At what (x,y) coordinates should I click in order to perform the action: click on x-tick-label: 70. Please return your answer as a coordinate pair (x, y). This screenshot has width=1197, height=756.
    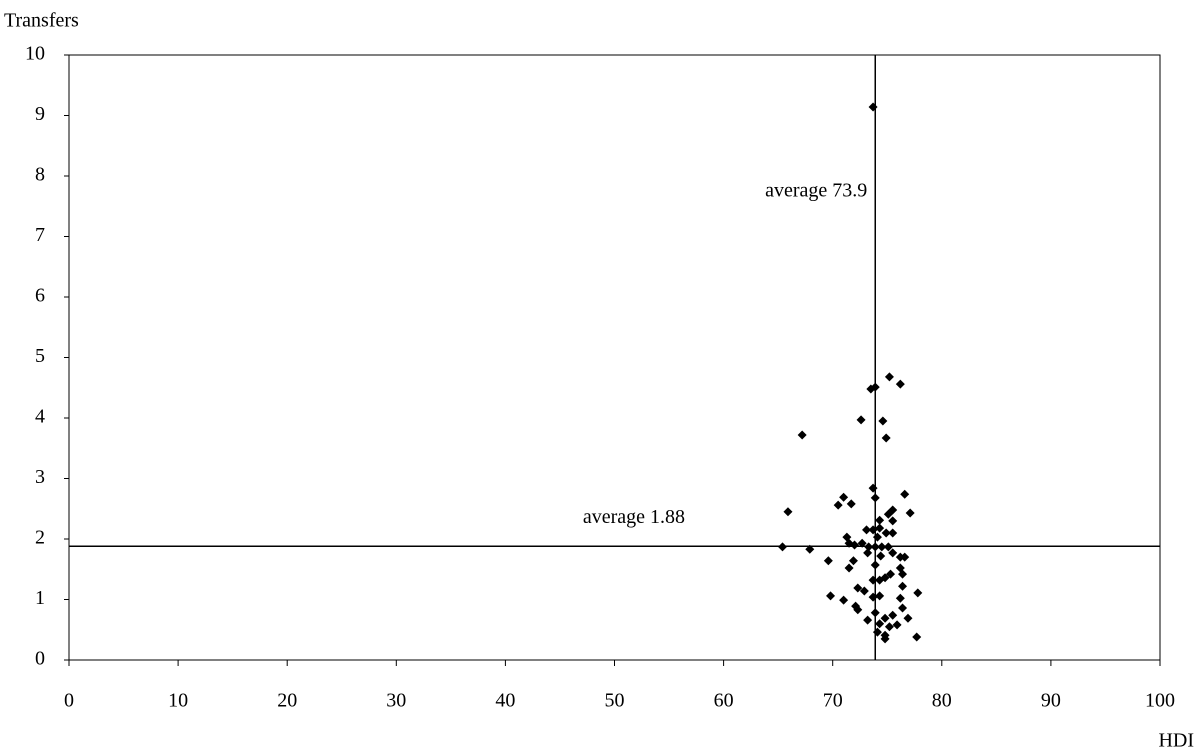
    Looking at the image, I should click on (833, 701).